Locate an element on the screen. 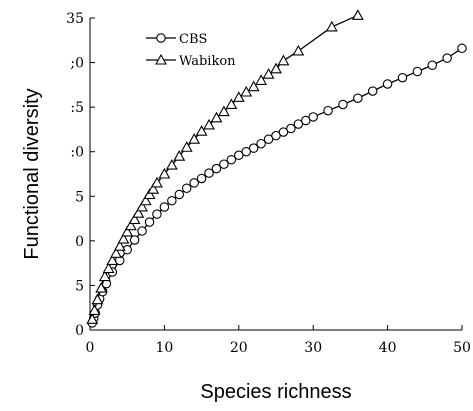 This screenshot has width=473, height=411. x-tick-label: 20 is located at coordinates (239, 348).